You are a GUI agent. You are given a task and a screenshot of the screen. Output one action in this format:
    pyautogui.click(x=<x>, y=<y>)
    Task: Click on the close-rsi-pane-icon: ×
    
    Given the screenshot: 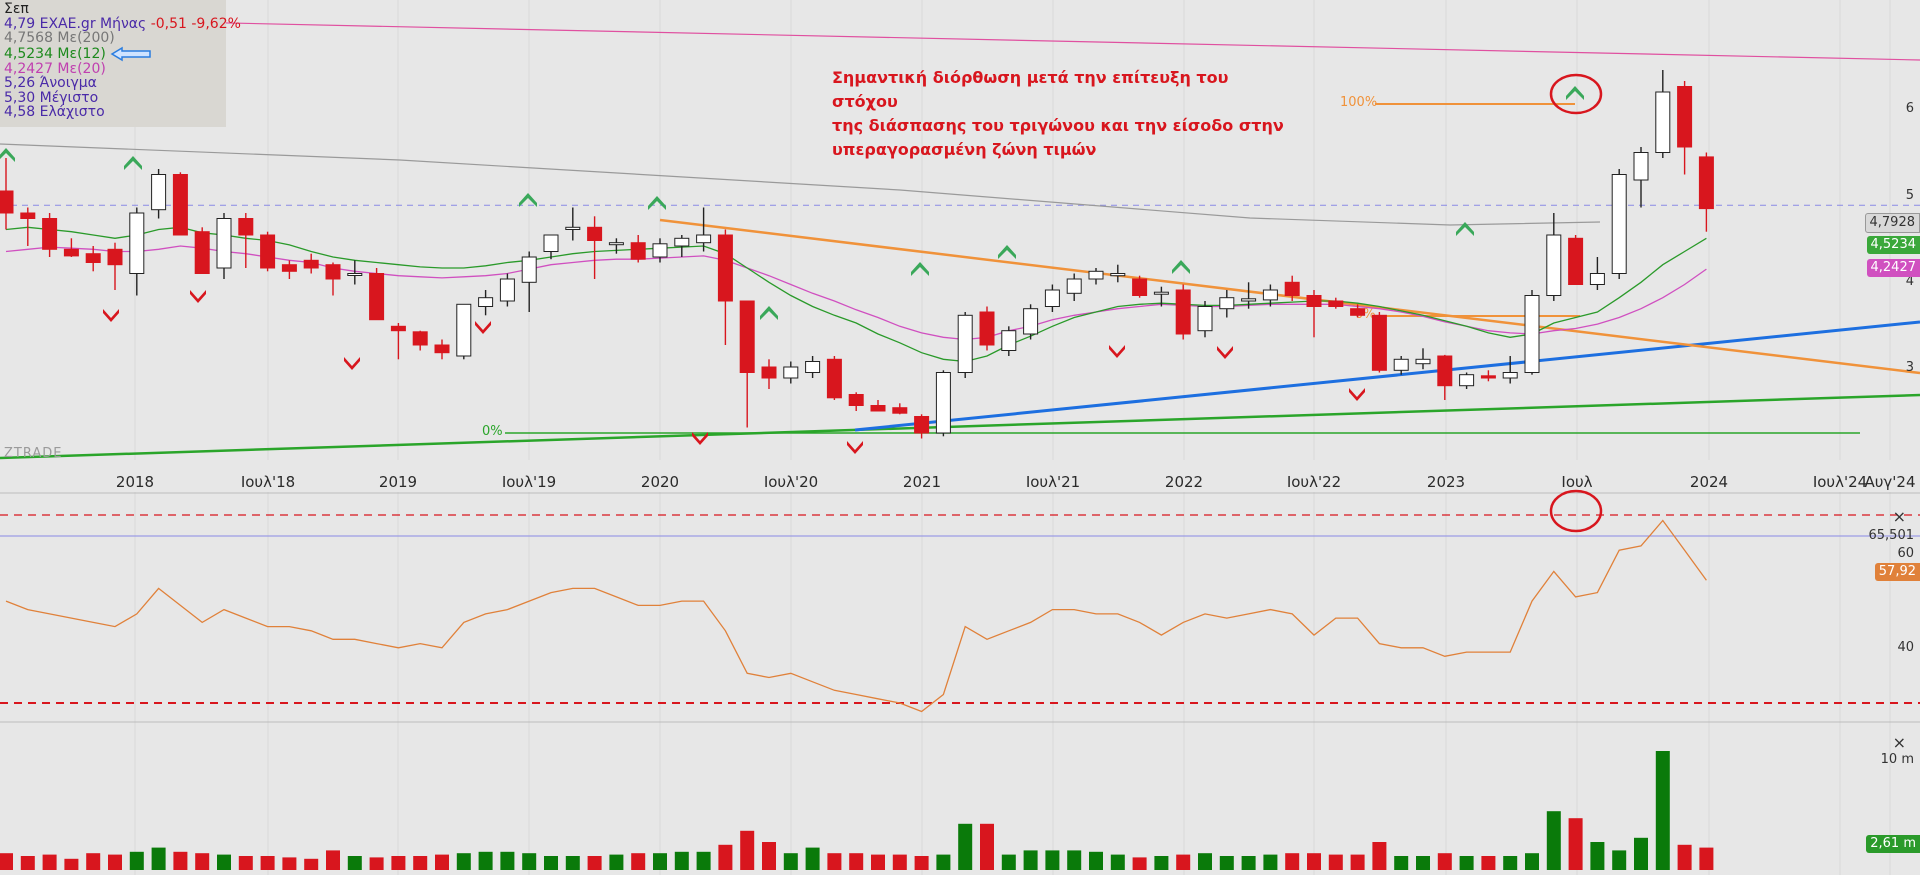 What is the action you would take?
    pyautogui.click(x=1899, y=516)
    